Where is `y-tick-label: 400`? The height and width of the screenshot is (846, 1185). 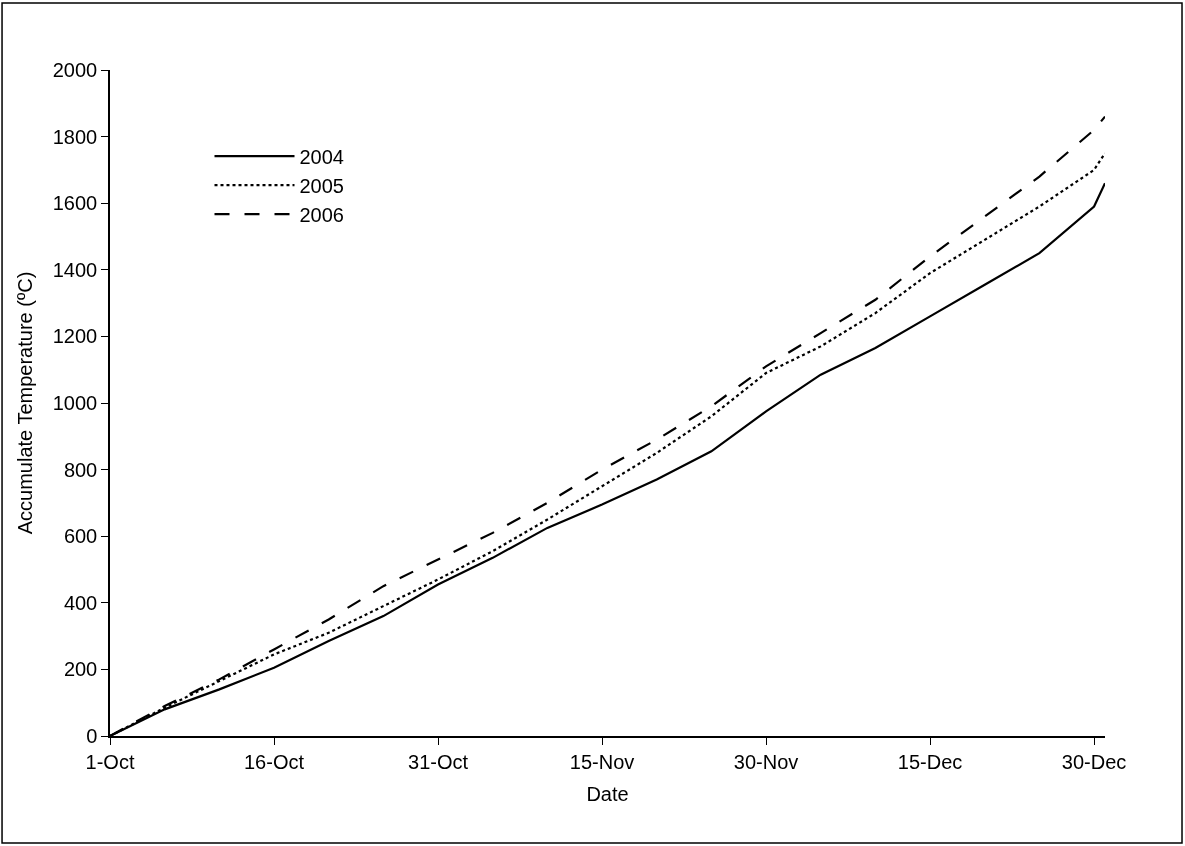
y-tick-label: 400 is located at coordinates (80, 602).